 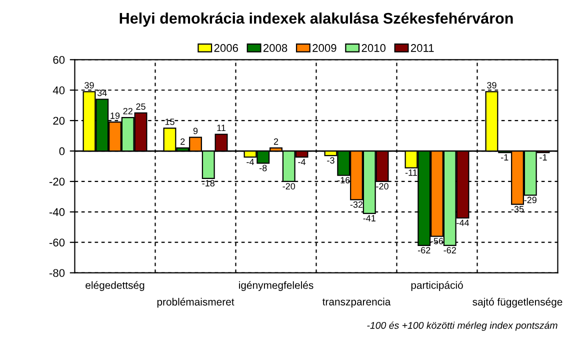 I want to click on data-label: 9, so click(x=195, y=131).